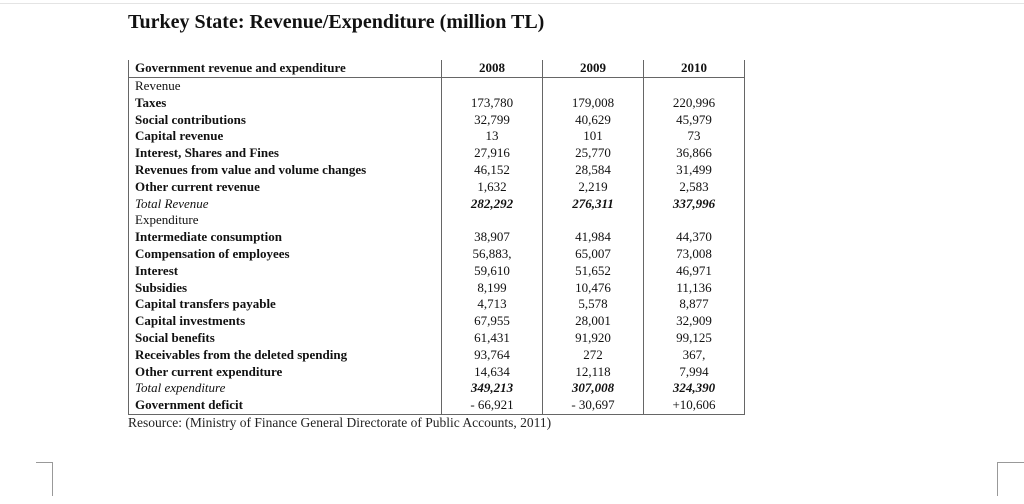 The image size is (1024, 504). Describe the element at coordinates (437, 288) in the screenshot. I see `table-row: Subsidies 8,199 10,476 11,136` at that location.